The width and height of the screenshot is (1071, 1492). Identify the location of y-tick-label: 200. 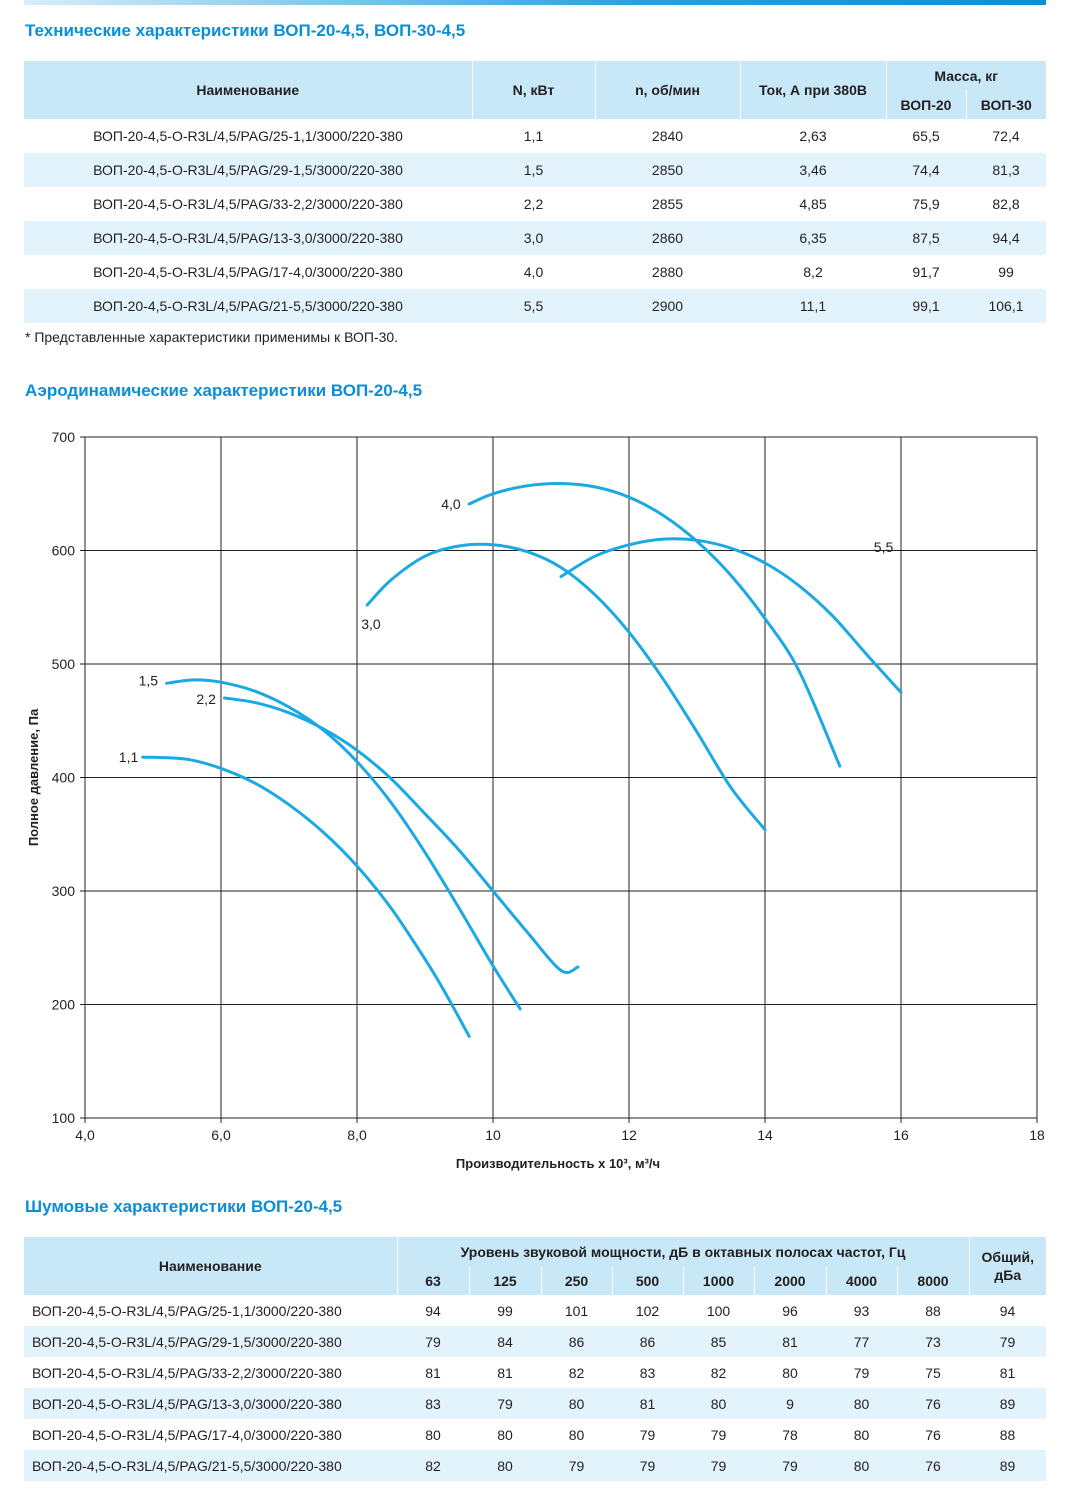
(64, 1005).